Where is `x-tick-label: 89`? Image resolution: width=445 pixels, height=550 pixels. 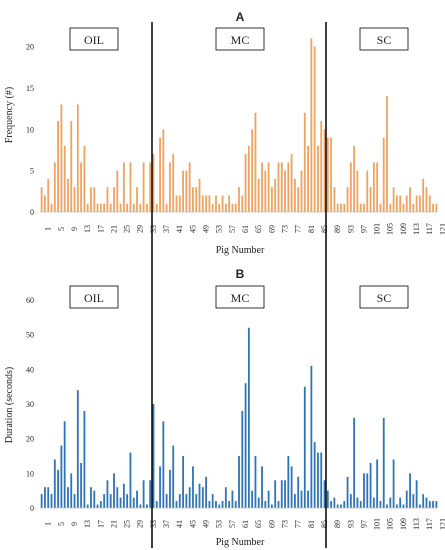 x-tick-label: 89 is located at coordinates (337, 229).